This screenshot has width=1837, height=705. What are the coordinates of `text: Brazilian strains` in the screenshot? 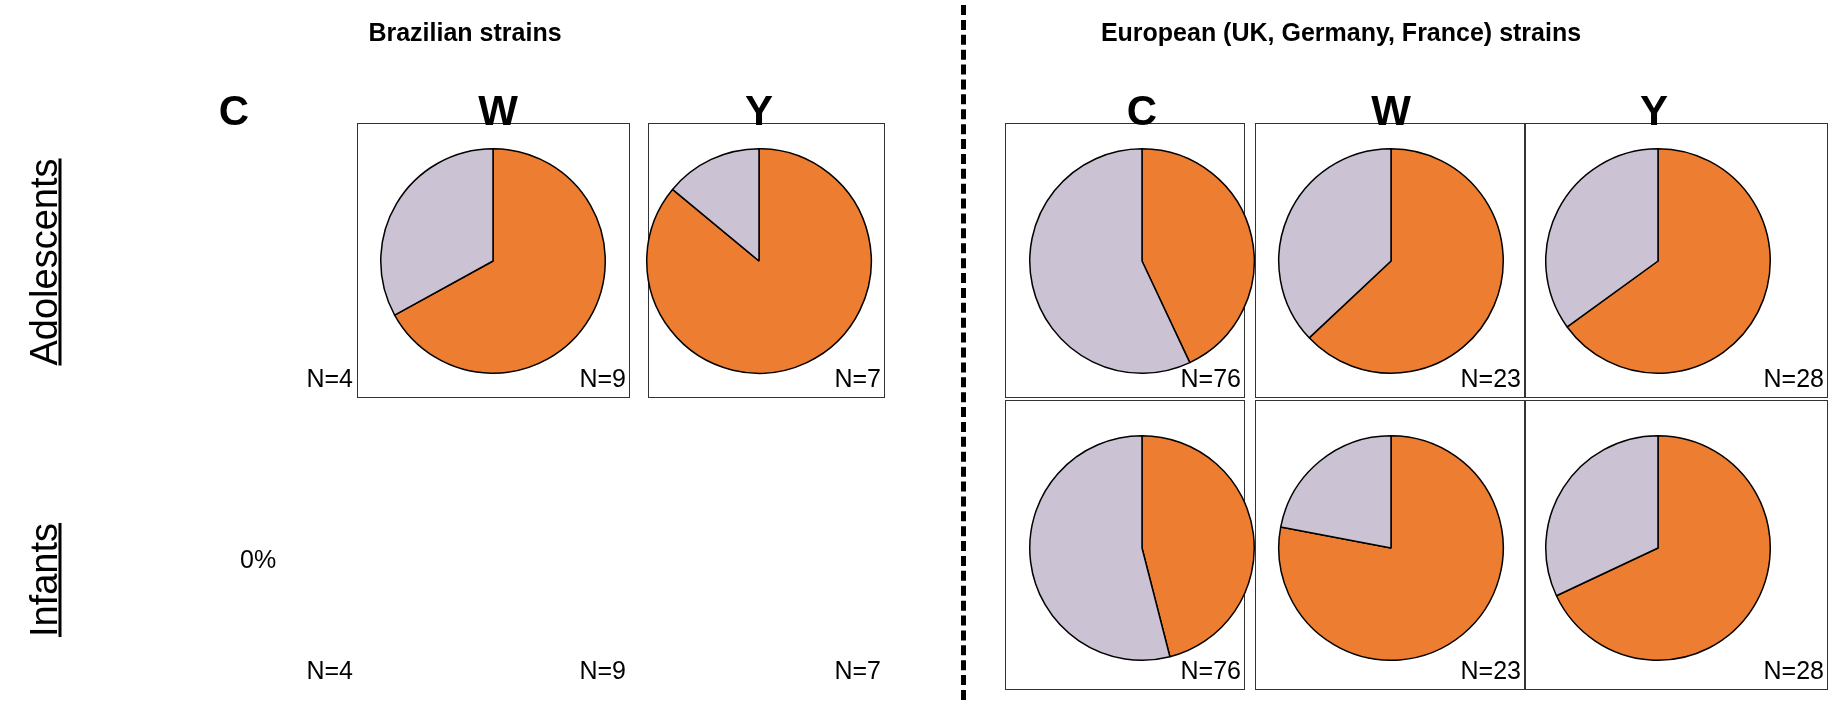 It's located at (465, 32).